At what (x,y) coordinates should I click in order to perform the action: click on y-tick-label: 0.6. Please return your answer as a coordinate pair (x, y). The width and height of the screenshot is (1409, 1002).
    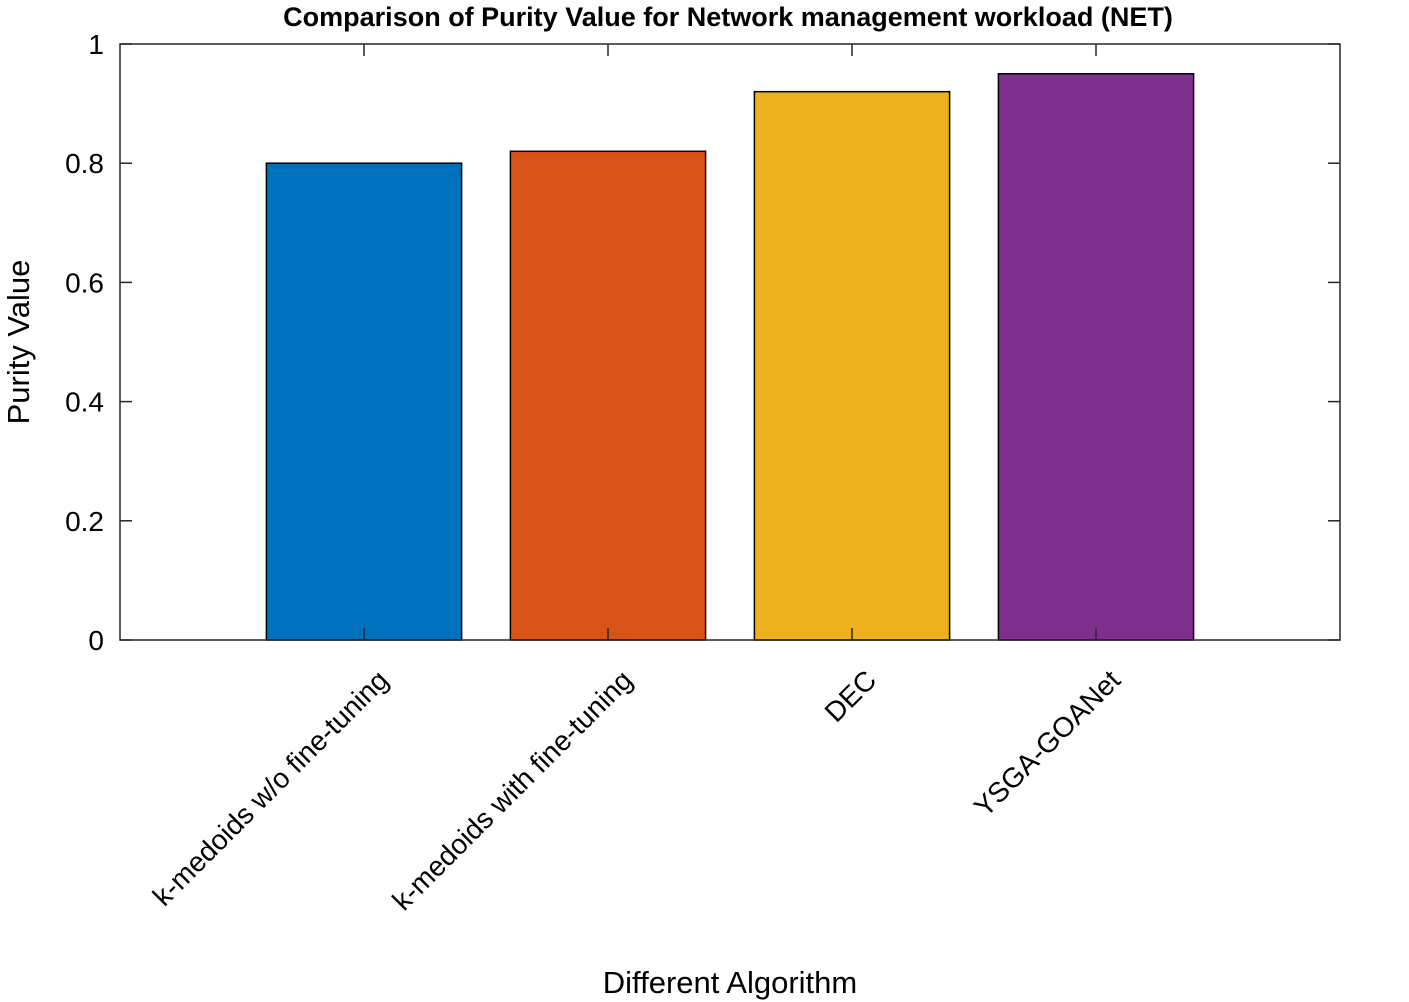
    Looking at the image, I should click on (84, 282).